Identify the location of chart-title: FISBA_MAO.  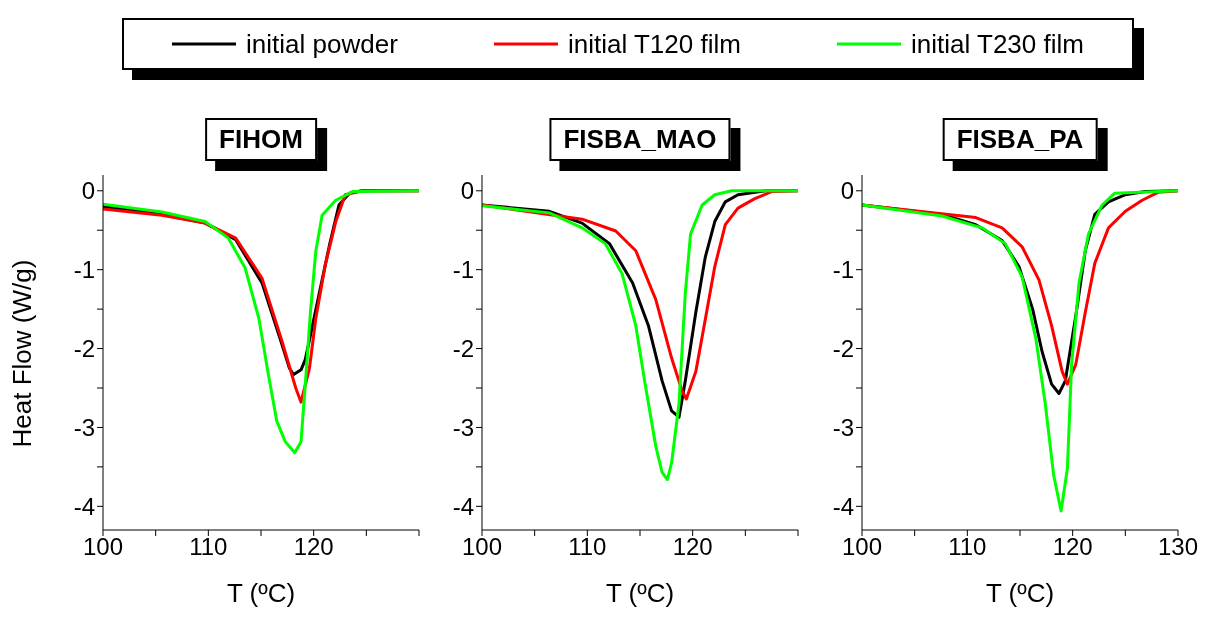
(640, 139).